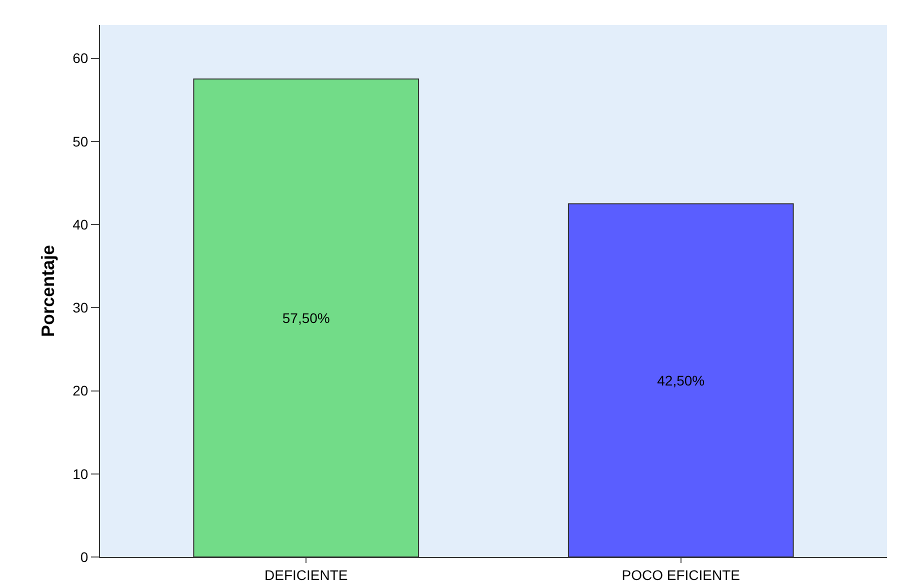 The height and width of the screenshot is (587, 897). Describe the element at coordinates (80, 474) in the screenshot. I see `y-tick-label: 10` at that location.